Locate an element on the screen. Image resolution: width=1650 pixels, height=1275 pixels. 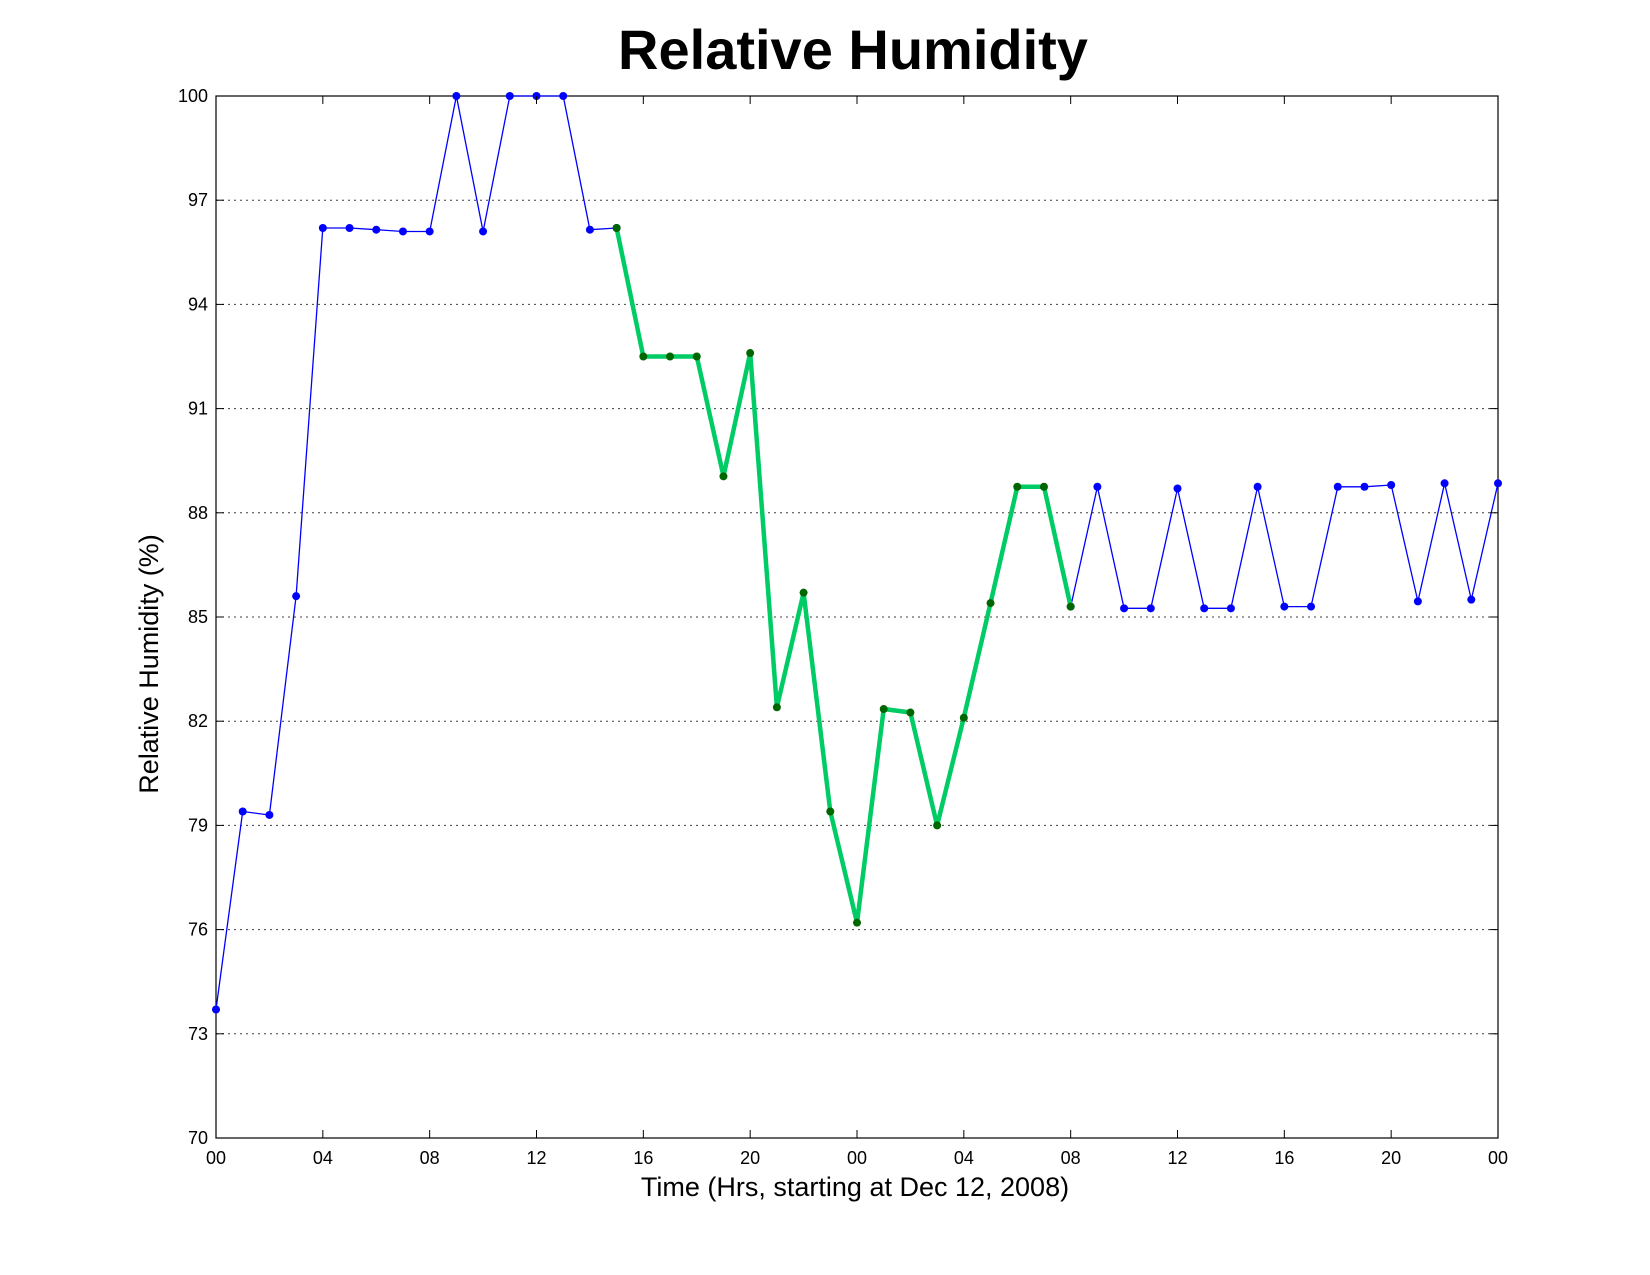
chart-title: Relative Humidity is located at coordinates (853, 49).